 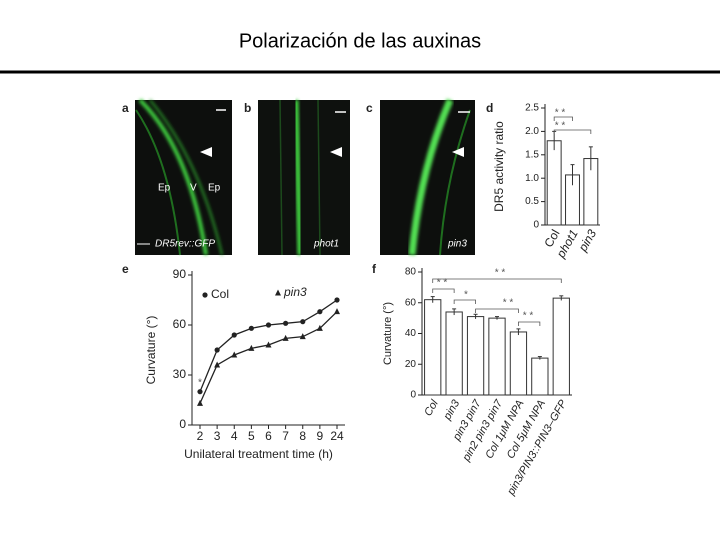 What do you see at coordinates (360, 41) in the screenshot?
I see `slide-title: Polarización de las auxinas` at bounding box center [360, 41].